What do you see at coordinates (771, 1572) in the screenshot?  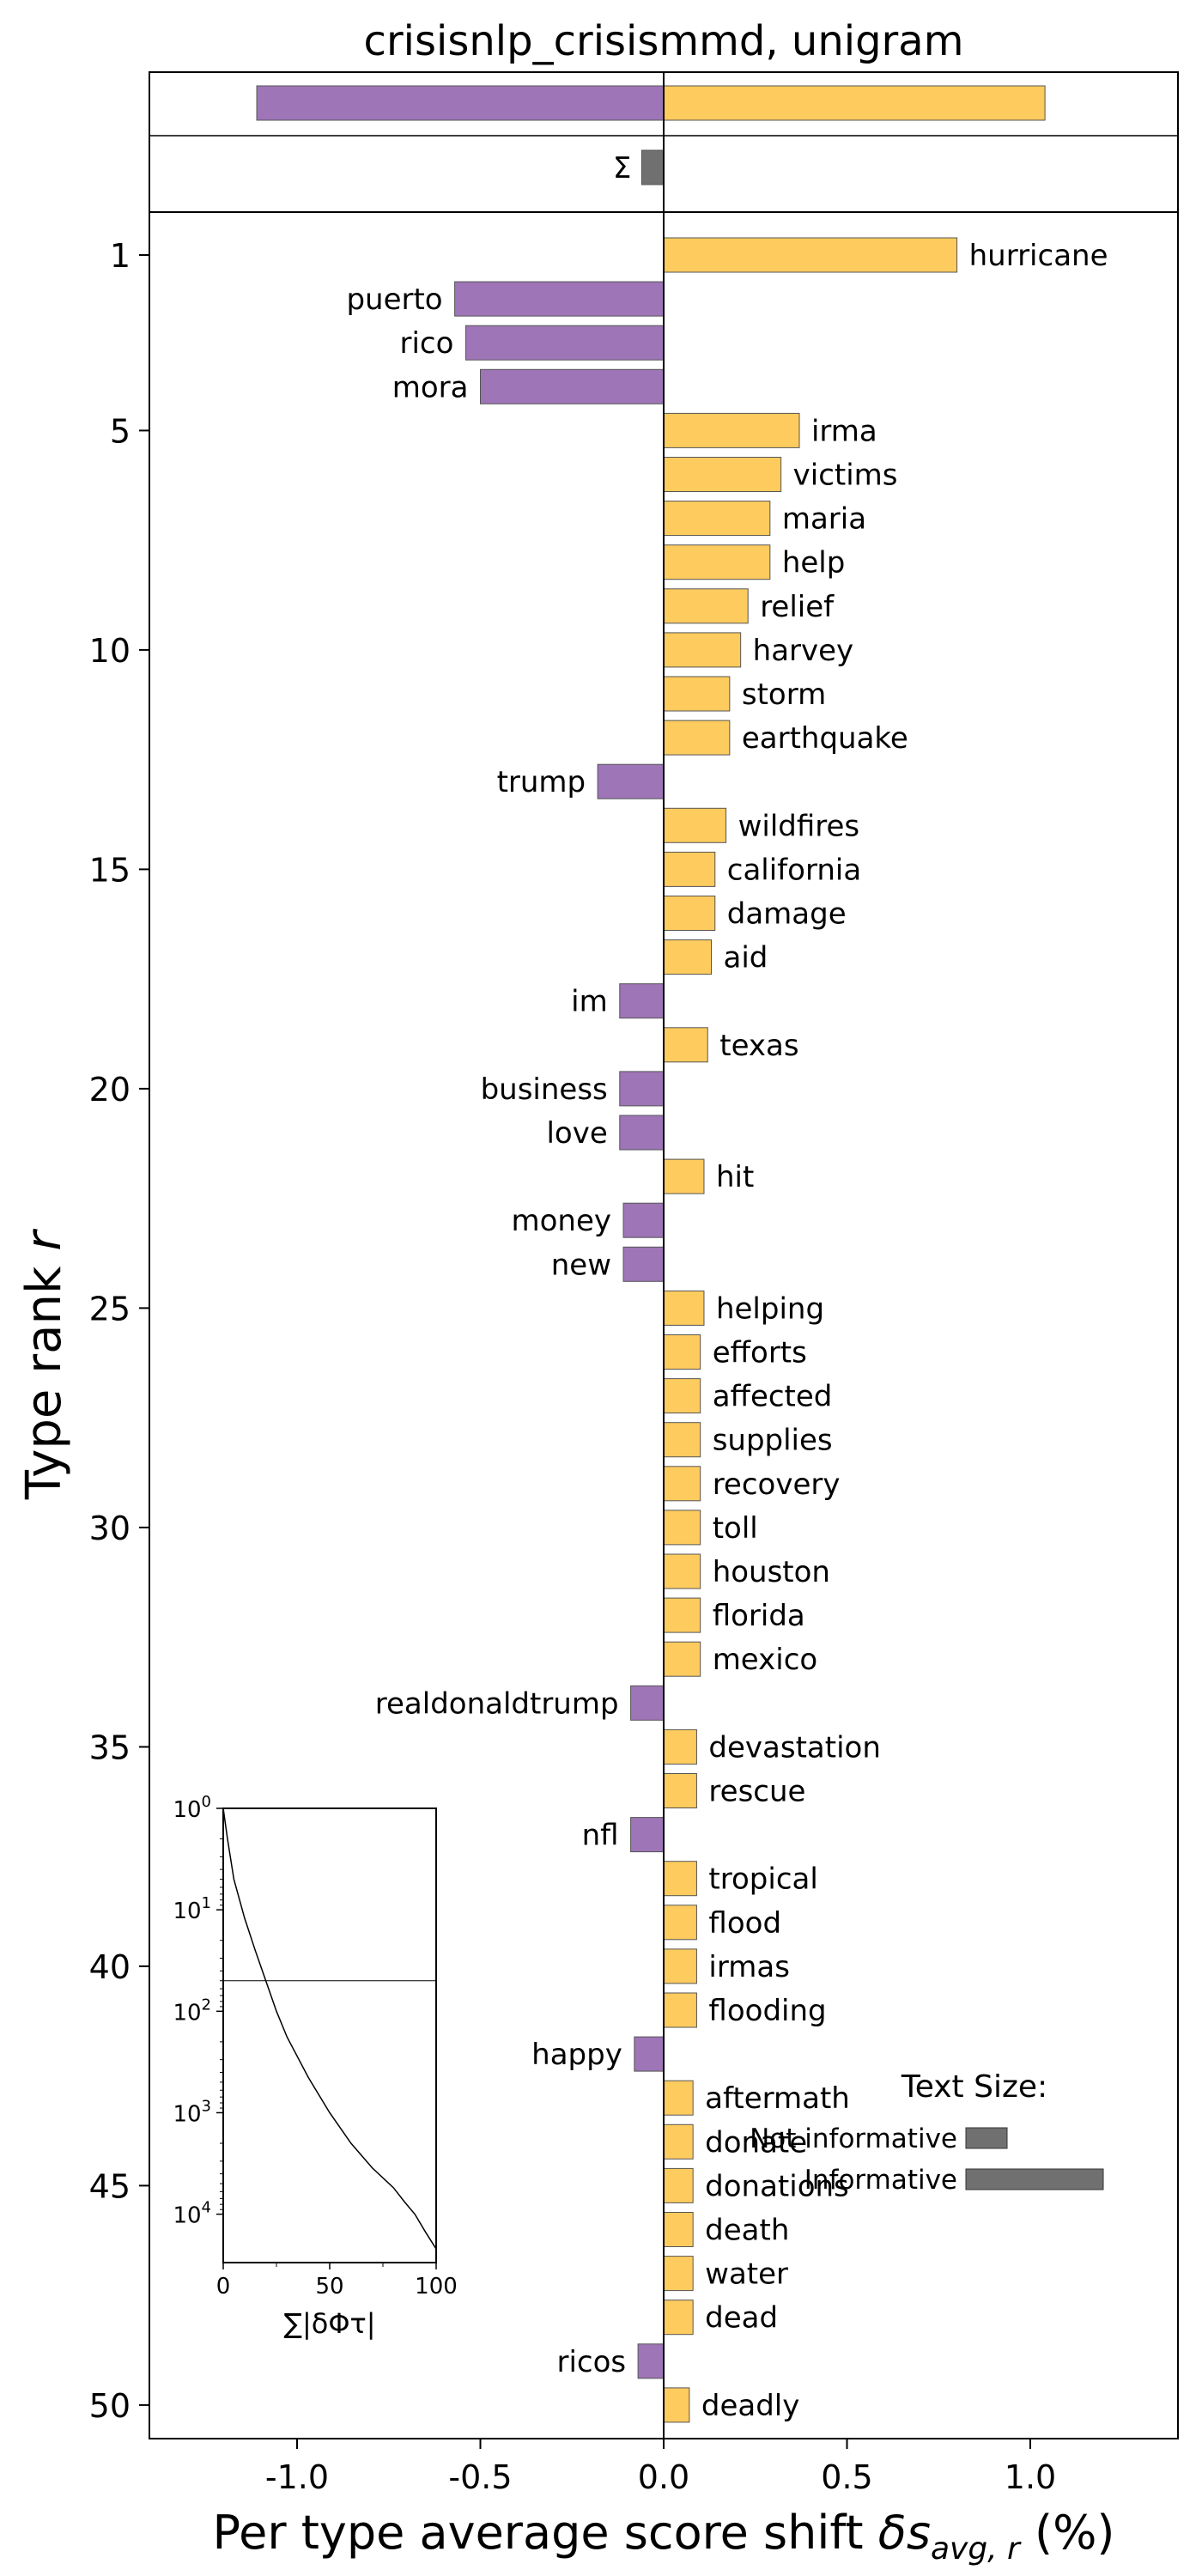 I see `bar-label-houston: houston` at bounding box center [771, 1572].